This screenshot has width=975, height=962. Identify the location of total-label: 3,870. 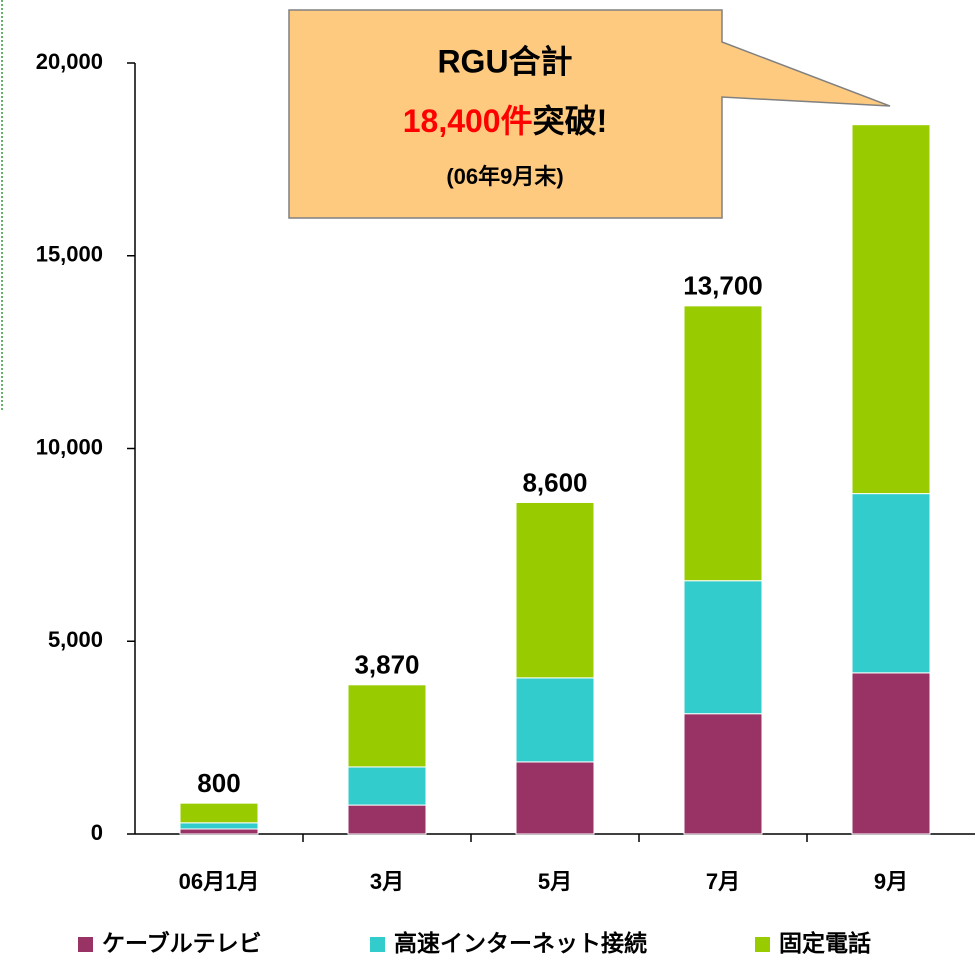
(386, 665).